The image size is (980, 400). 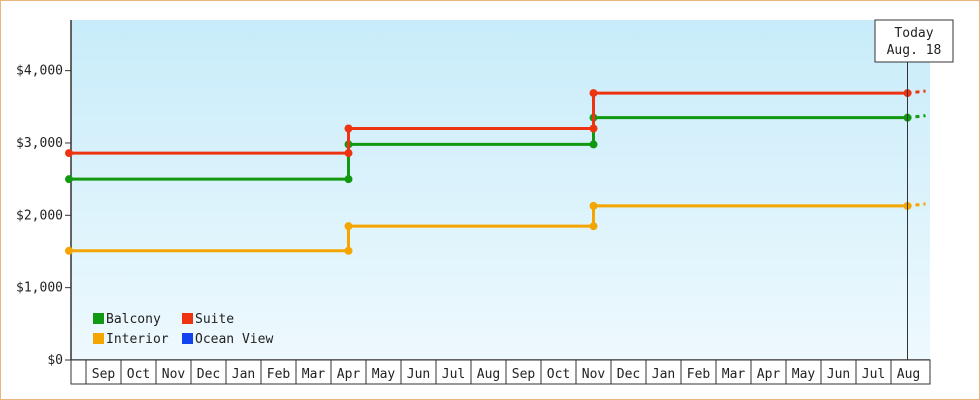 I want to click on legend-label: Ocean View, so click(x=234, y=339).